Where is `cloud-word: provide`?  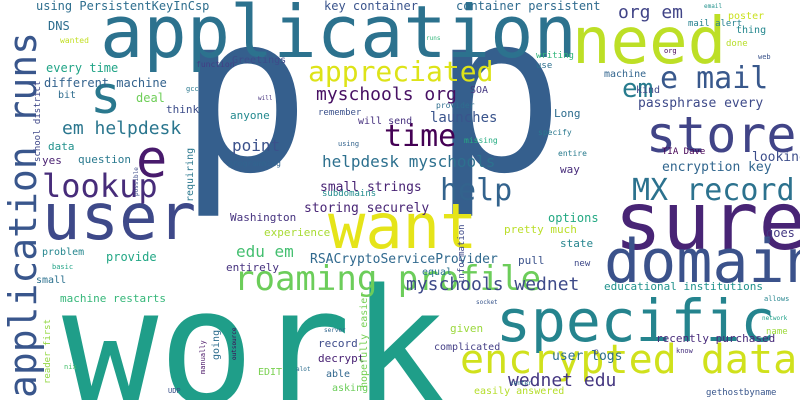
cloud-word: provide is located at coordinates (131, 257).